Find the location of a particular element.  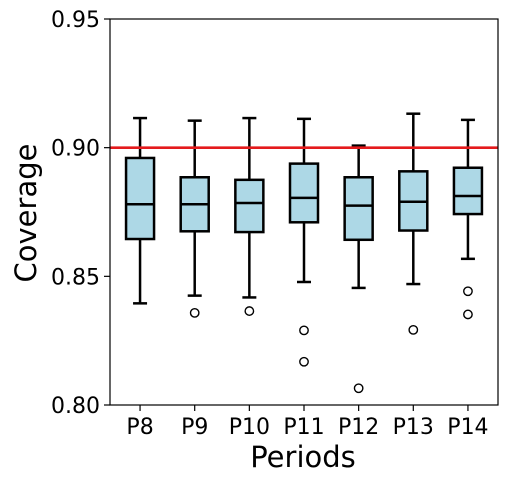

y-axis: 0.80 0.85 0.90 0.95 is located at coordinates (80, 213).